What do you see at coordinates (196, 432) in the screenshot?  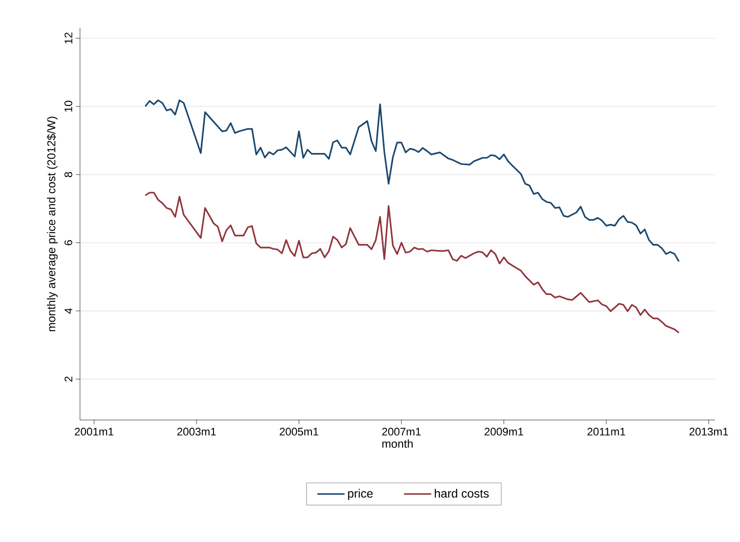 I see `x-tick-label: 2003m1` at bounding box center [196, 432].